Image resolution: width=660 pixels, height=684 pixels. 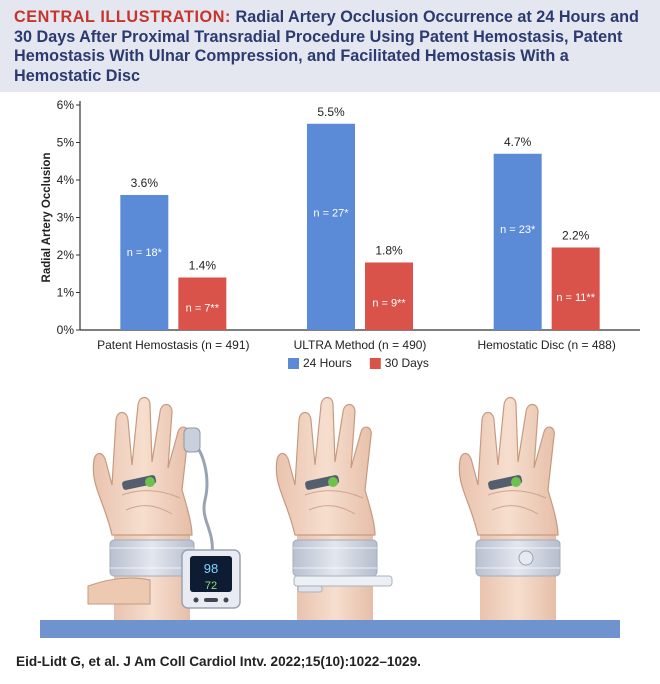 I want to click on y-tick-label: 1%, so click(x=66, y=293).